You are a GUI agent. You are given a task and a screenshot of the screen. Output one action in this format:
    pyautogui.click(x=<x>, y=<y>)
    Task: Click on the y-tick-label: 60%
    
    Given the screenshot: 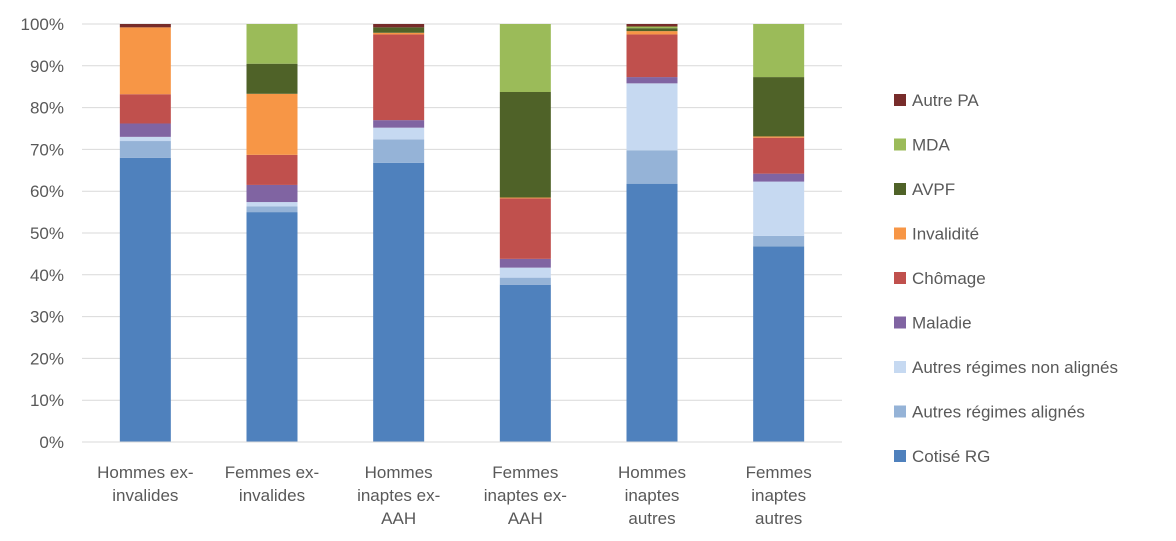 What is the action you would take?
    pyautogui.click(x=47, y=191)
    